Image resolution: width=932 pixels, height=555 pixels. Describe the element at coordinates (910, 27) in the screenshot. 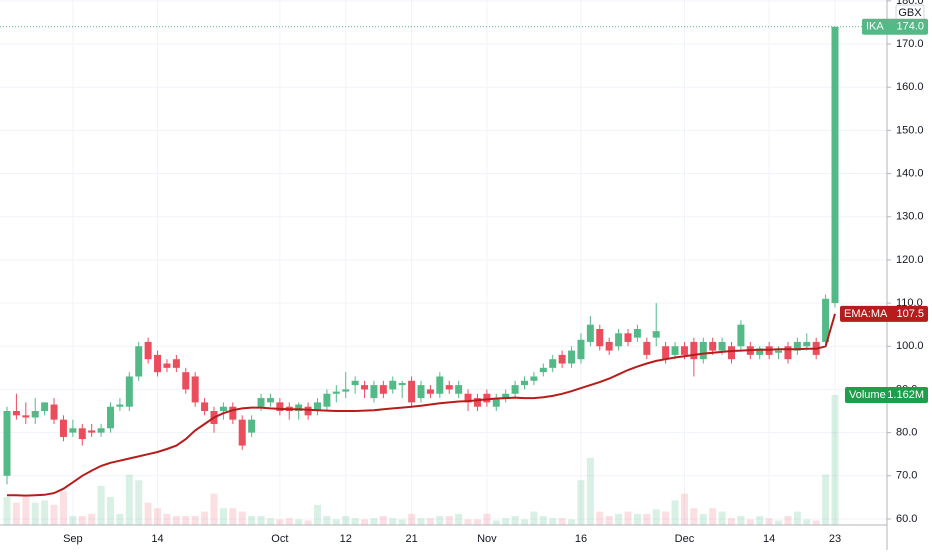

I see `price-tag-value: 174.0` at that location.